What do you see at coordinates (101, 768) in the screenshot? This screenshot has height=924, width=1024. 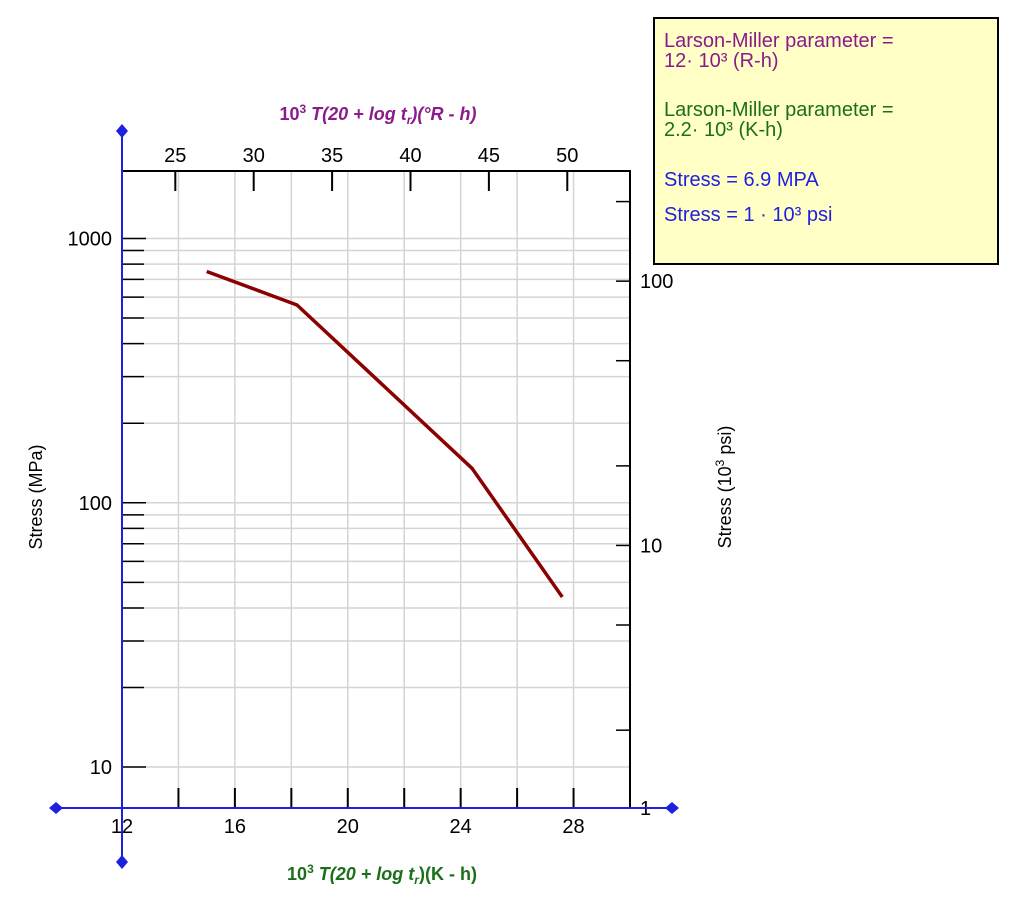 I see `left-tick-label: 10` at bounding box center [101, 768].